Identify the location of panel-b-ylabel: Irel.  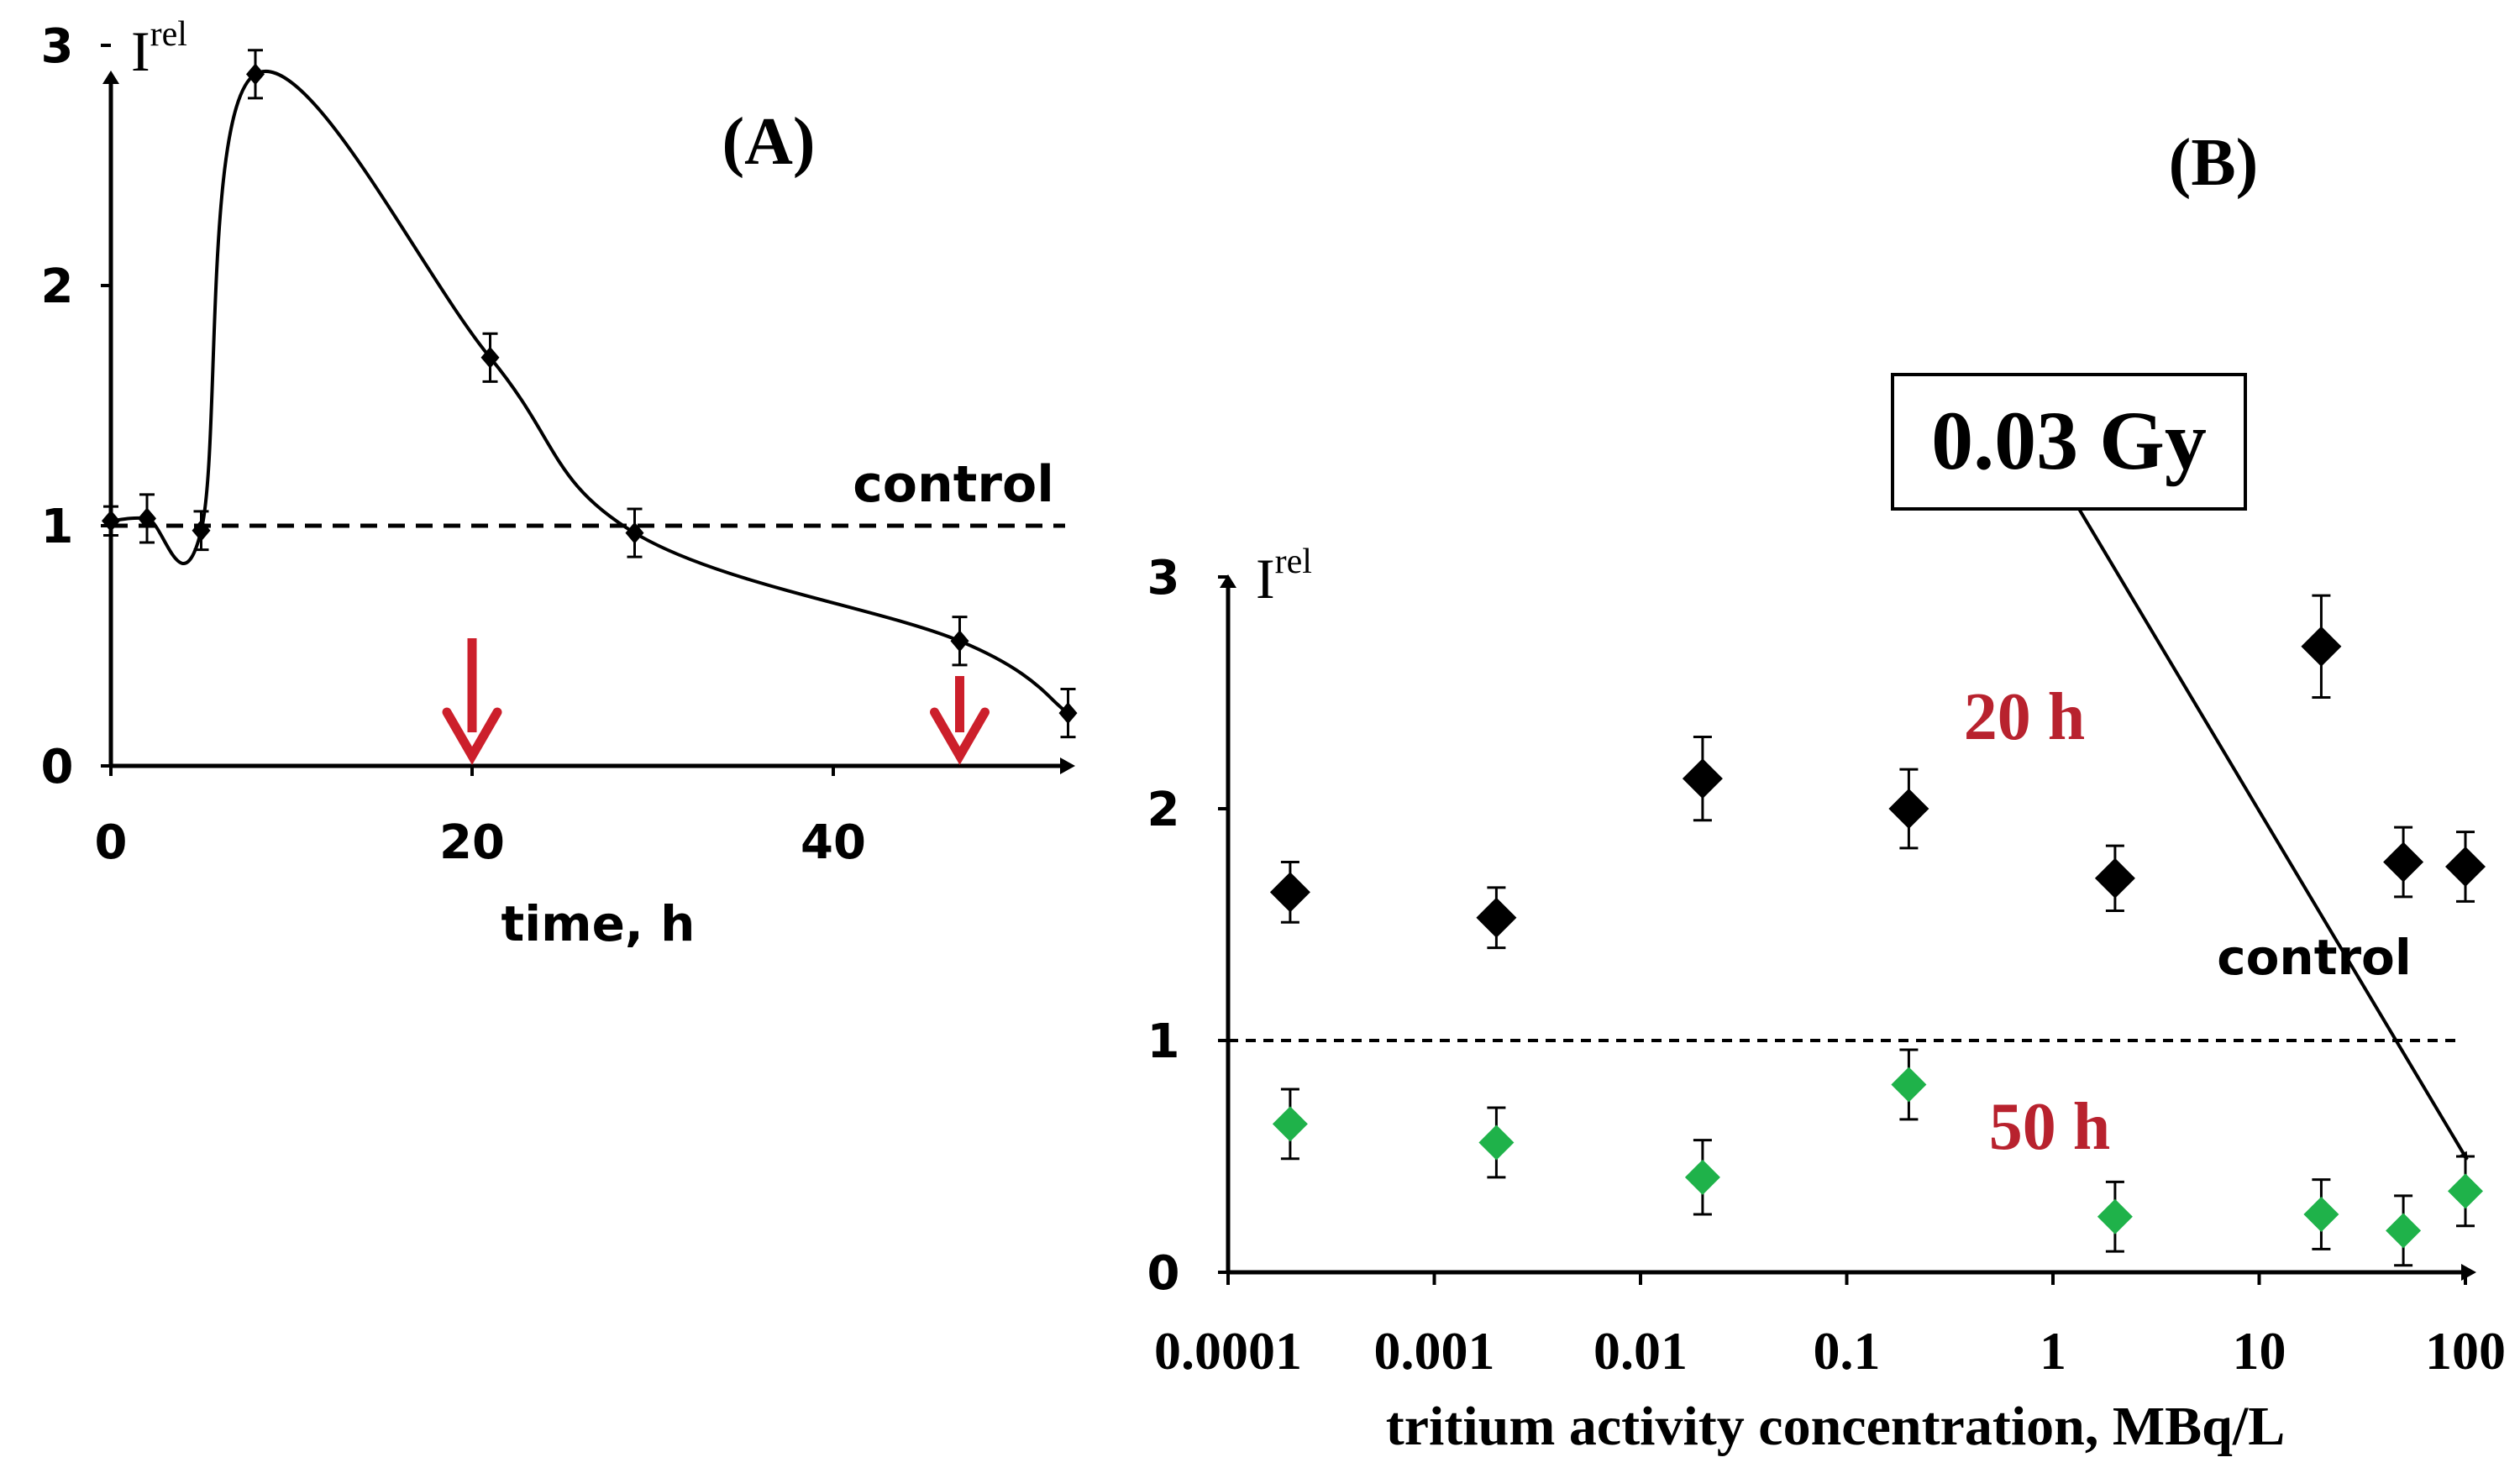
(1284, 577).